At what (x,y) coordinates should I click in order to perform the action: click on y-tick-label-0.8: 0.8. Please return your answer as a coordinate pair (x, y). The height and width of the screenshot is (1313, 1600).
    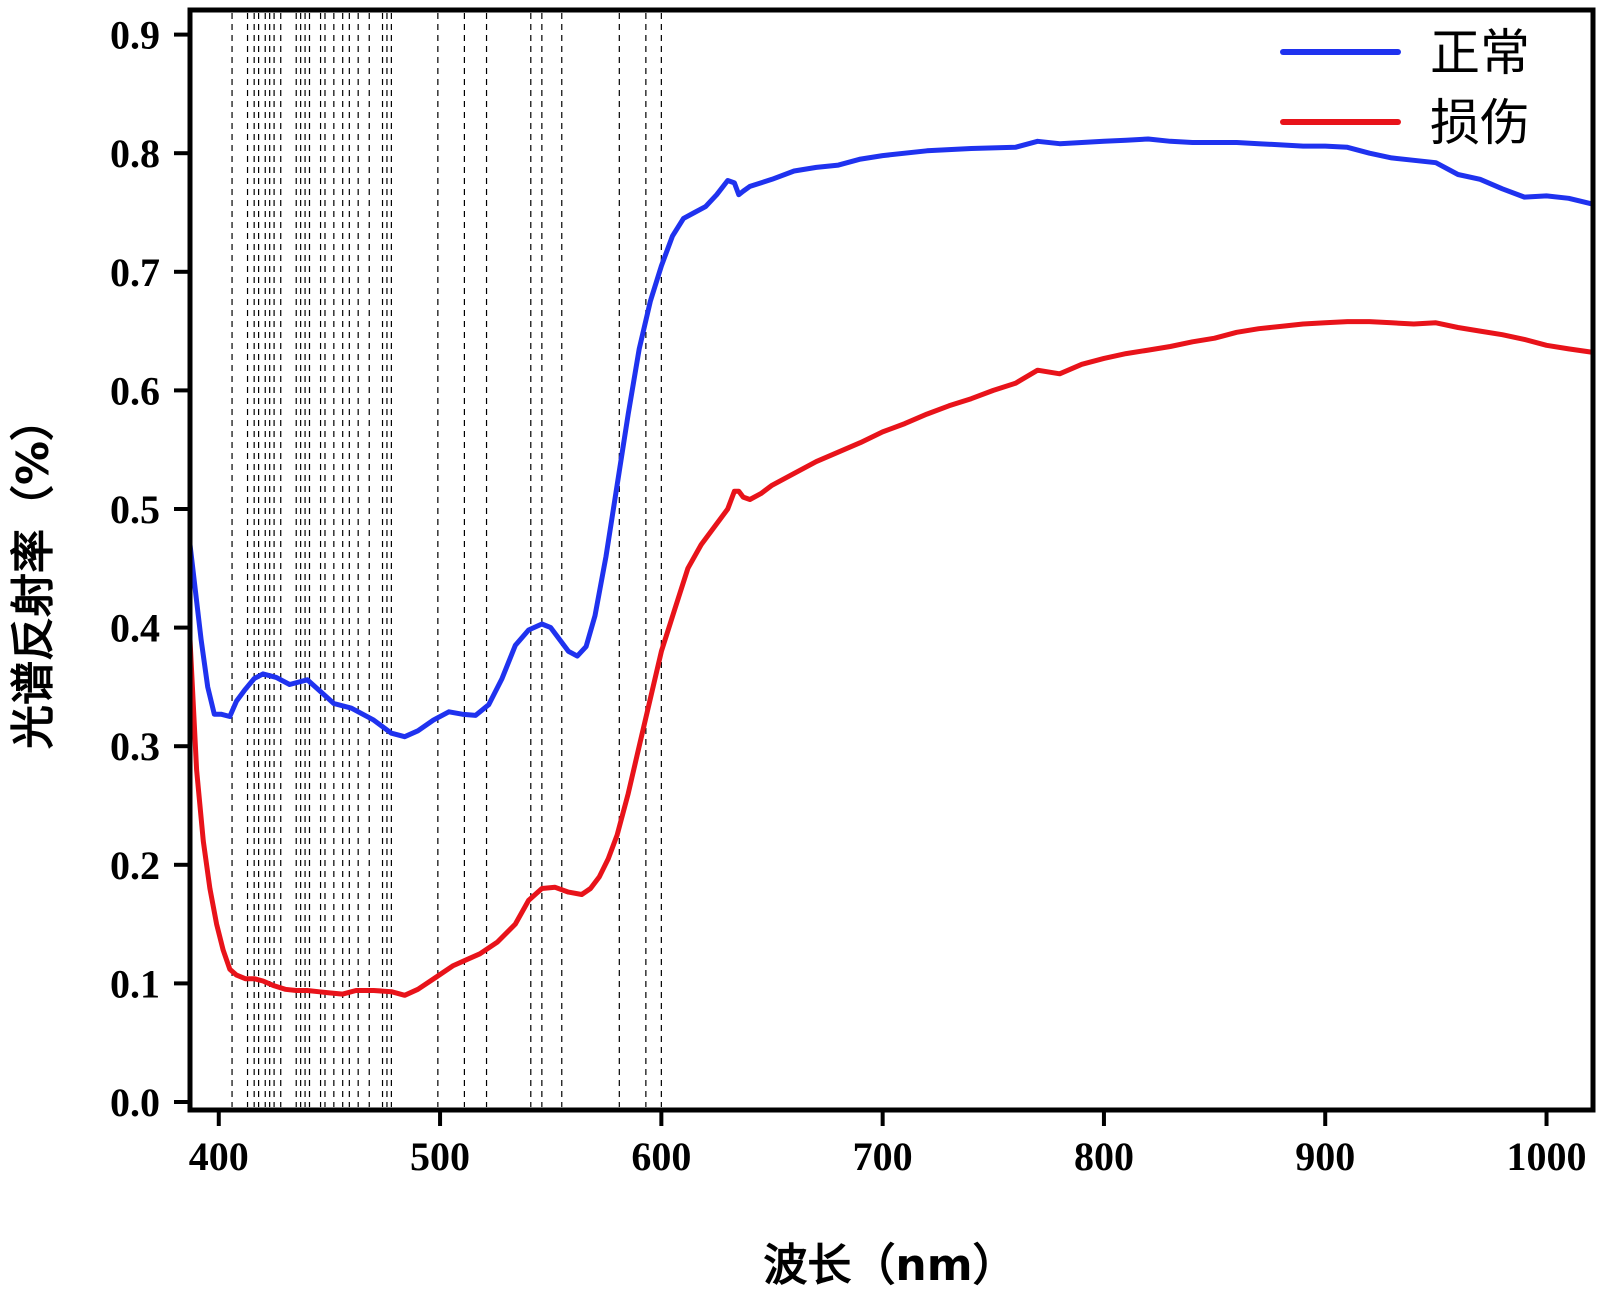
    Looking at the image, I should click on (135, 153).